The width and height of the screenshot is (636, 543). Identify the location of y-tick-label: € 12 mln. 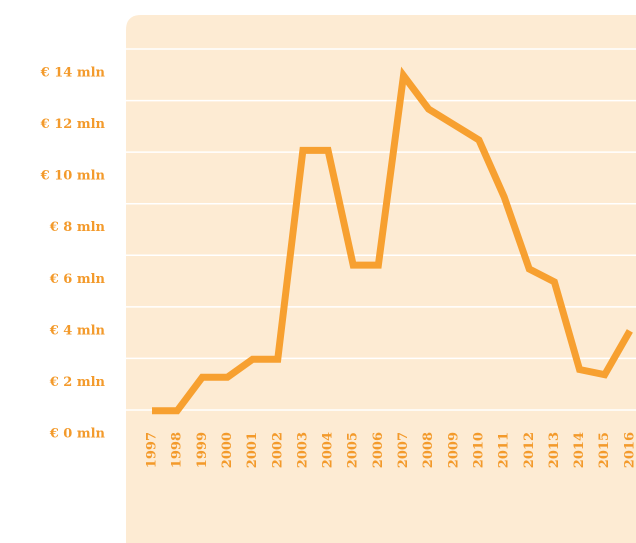
(73, 124).